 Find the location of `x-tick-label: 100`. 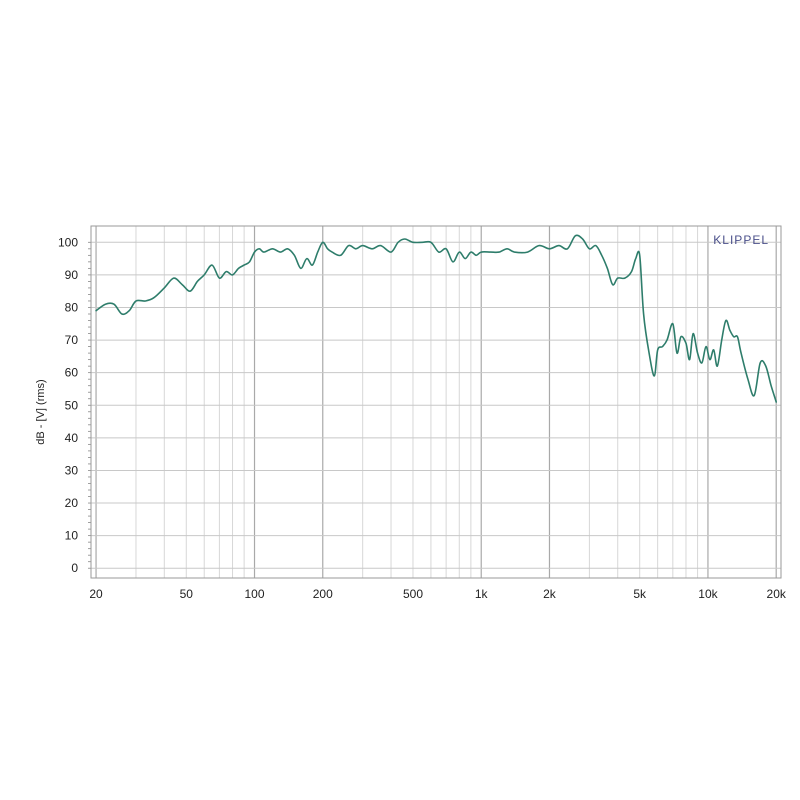

x-tick-label: 100 is located at coordinates (255, 594).